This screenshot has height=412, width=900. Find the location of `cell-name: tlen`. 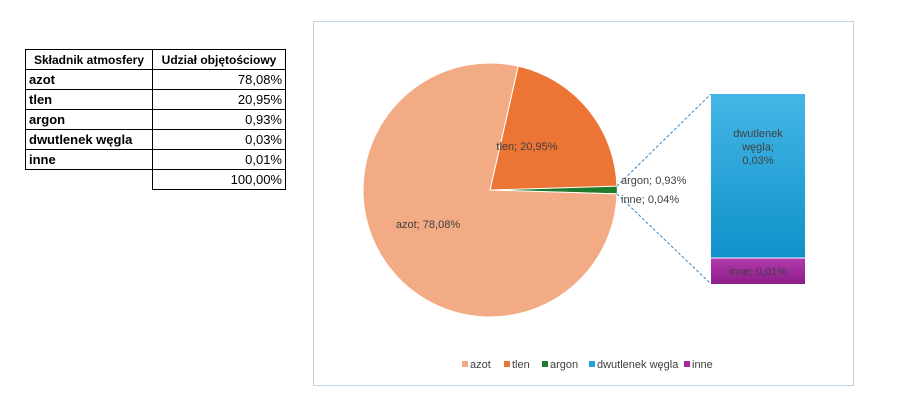

cell-name: tlen is located at coordinates (89, 99).